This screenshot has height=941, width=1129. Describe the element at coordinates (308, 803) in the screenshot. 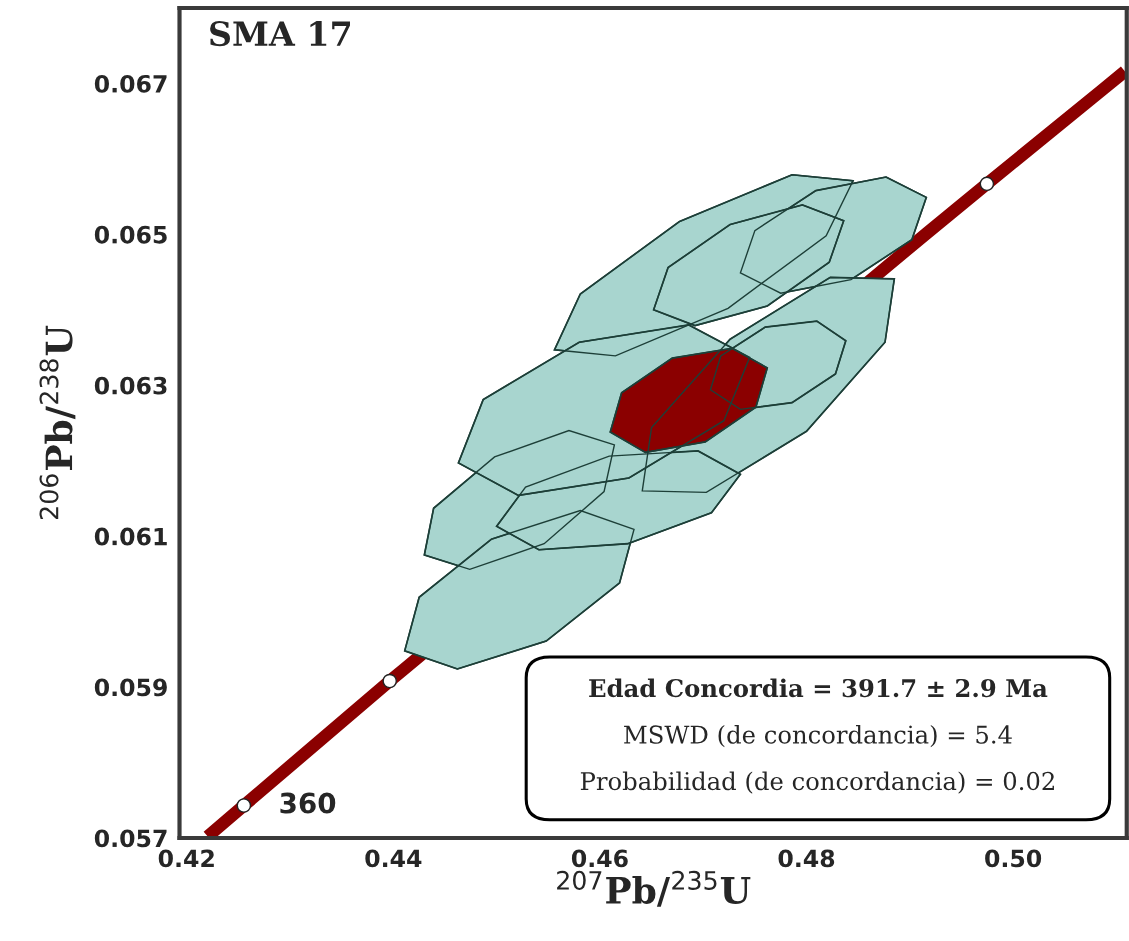

I see `annotation: 360` at that location.